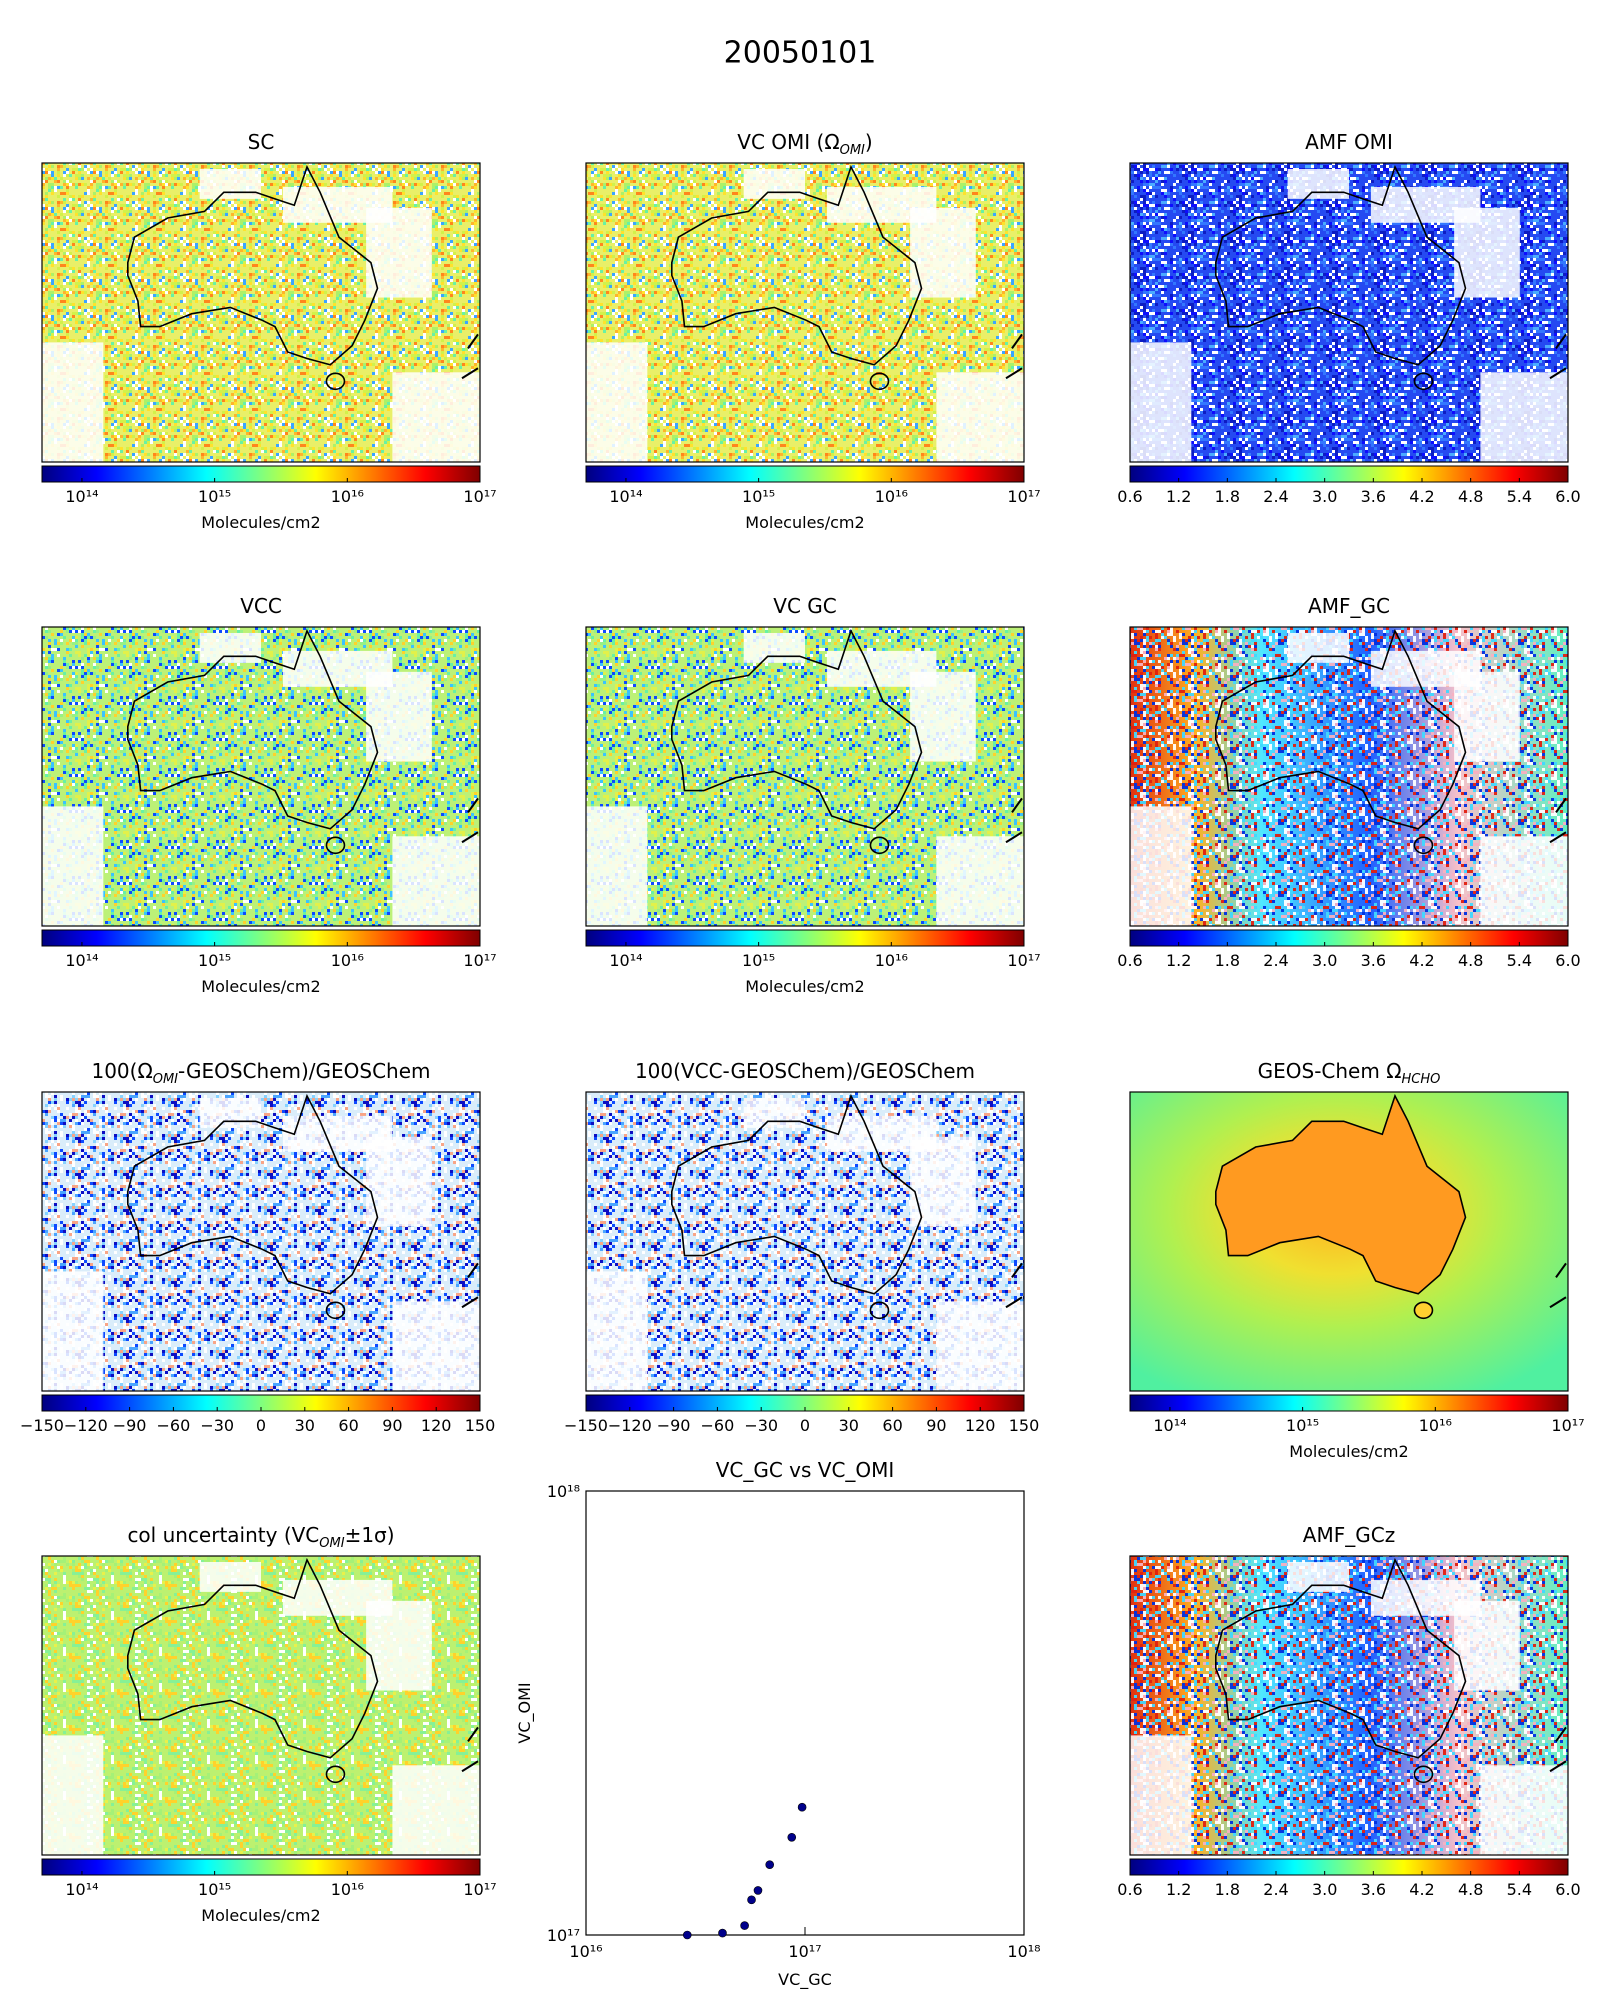  What do you see at coordinates (869, 142) in the screenshot?
I see `title-part: )` at bounding box center [869, 142].